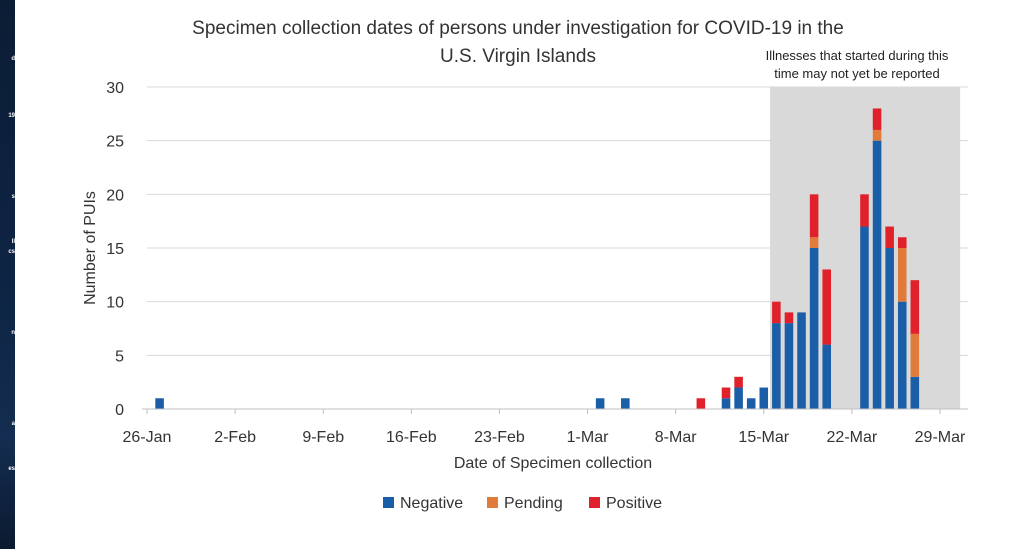 The width and height of the screenshot is (1024, 554). I want to click on x-axis-title: Date of Specimen collection, so click(553, 463).